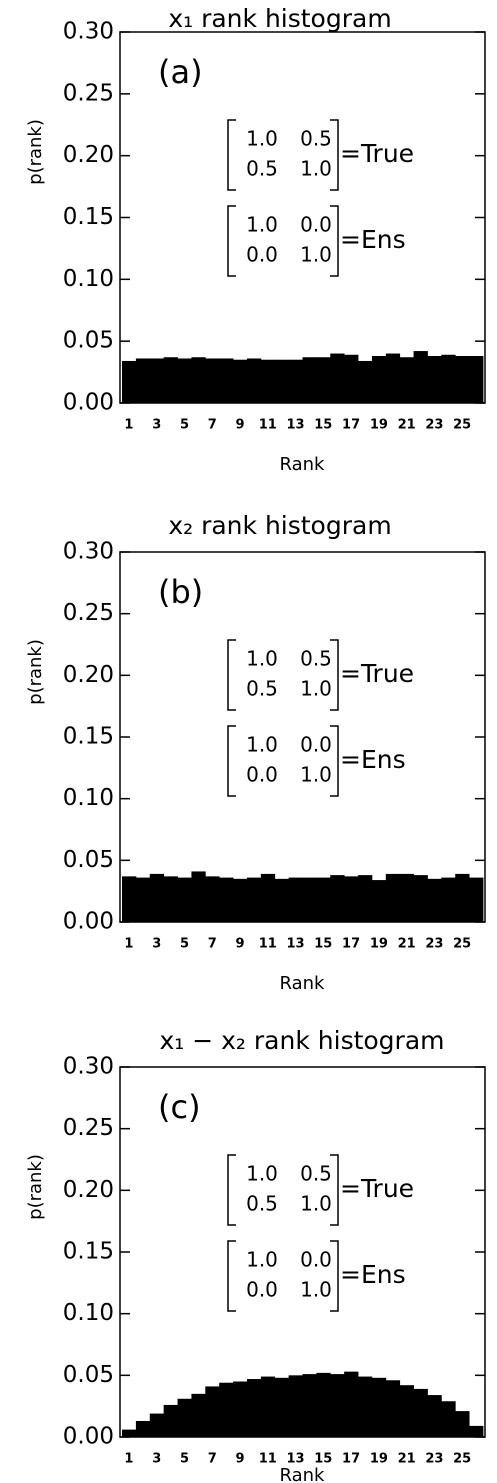 This screenshot has width=497, height=1483. I want to click on y-tick-label: 0.25, so click(88, 1128).